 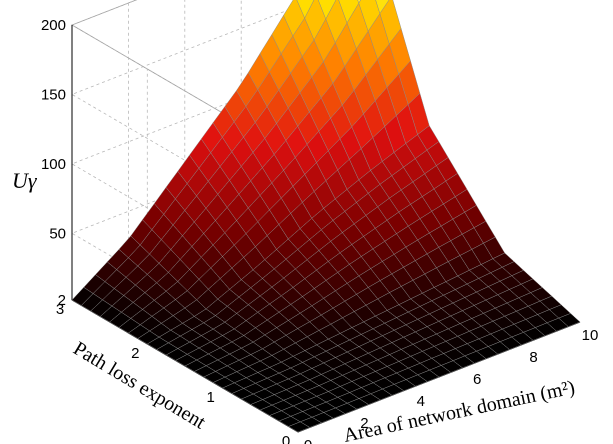 What do you see at coordinates (210, 397) in the screenshot?
I see `y-tick-label: 1` at bounding box center [210, 397].